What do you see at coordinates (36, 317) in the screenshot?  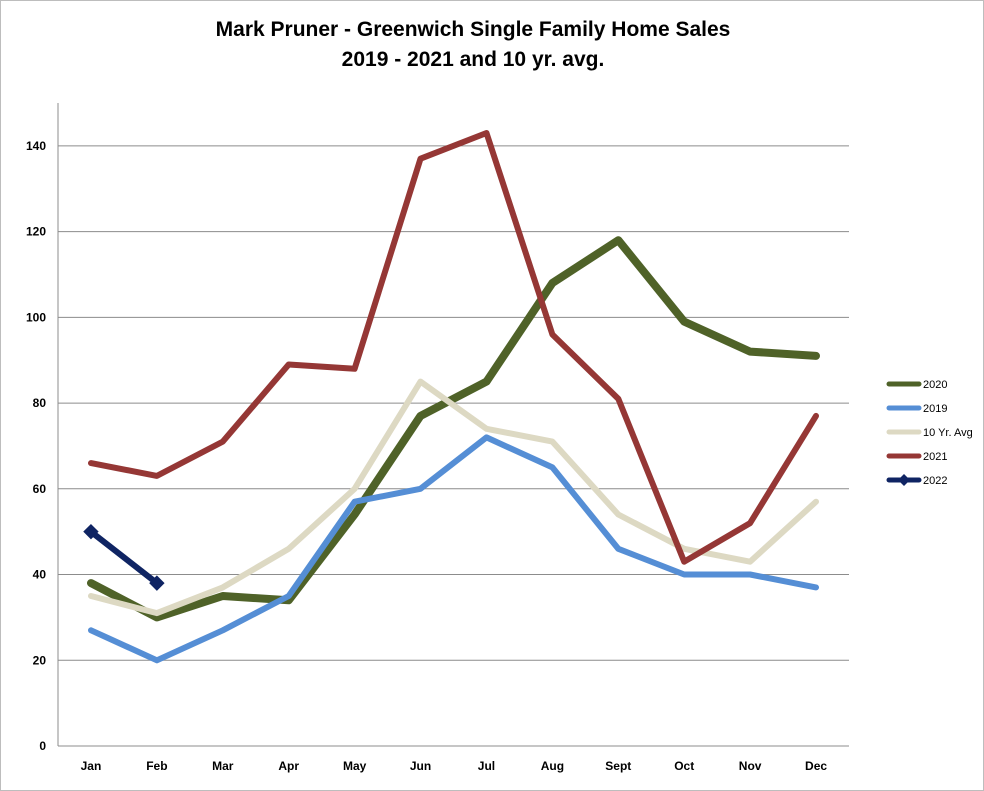 I see `y-tick-label: 100` at bounding box center [36, 317].